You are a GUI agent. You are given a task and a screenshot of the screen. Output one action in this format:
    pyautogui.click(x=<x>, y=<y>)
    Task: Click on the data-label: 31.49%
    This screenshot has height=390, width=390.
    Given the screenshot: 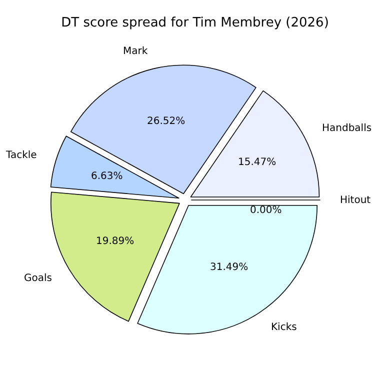 What is the action you would take?
    pyautogui.click(x=229, y=267)
    